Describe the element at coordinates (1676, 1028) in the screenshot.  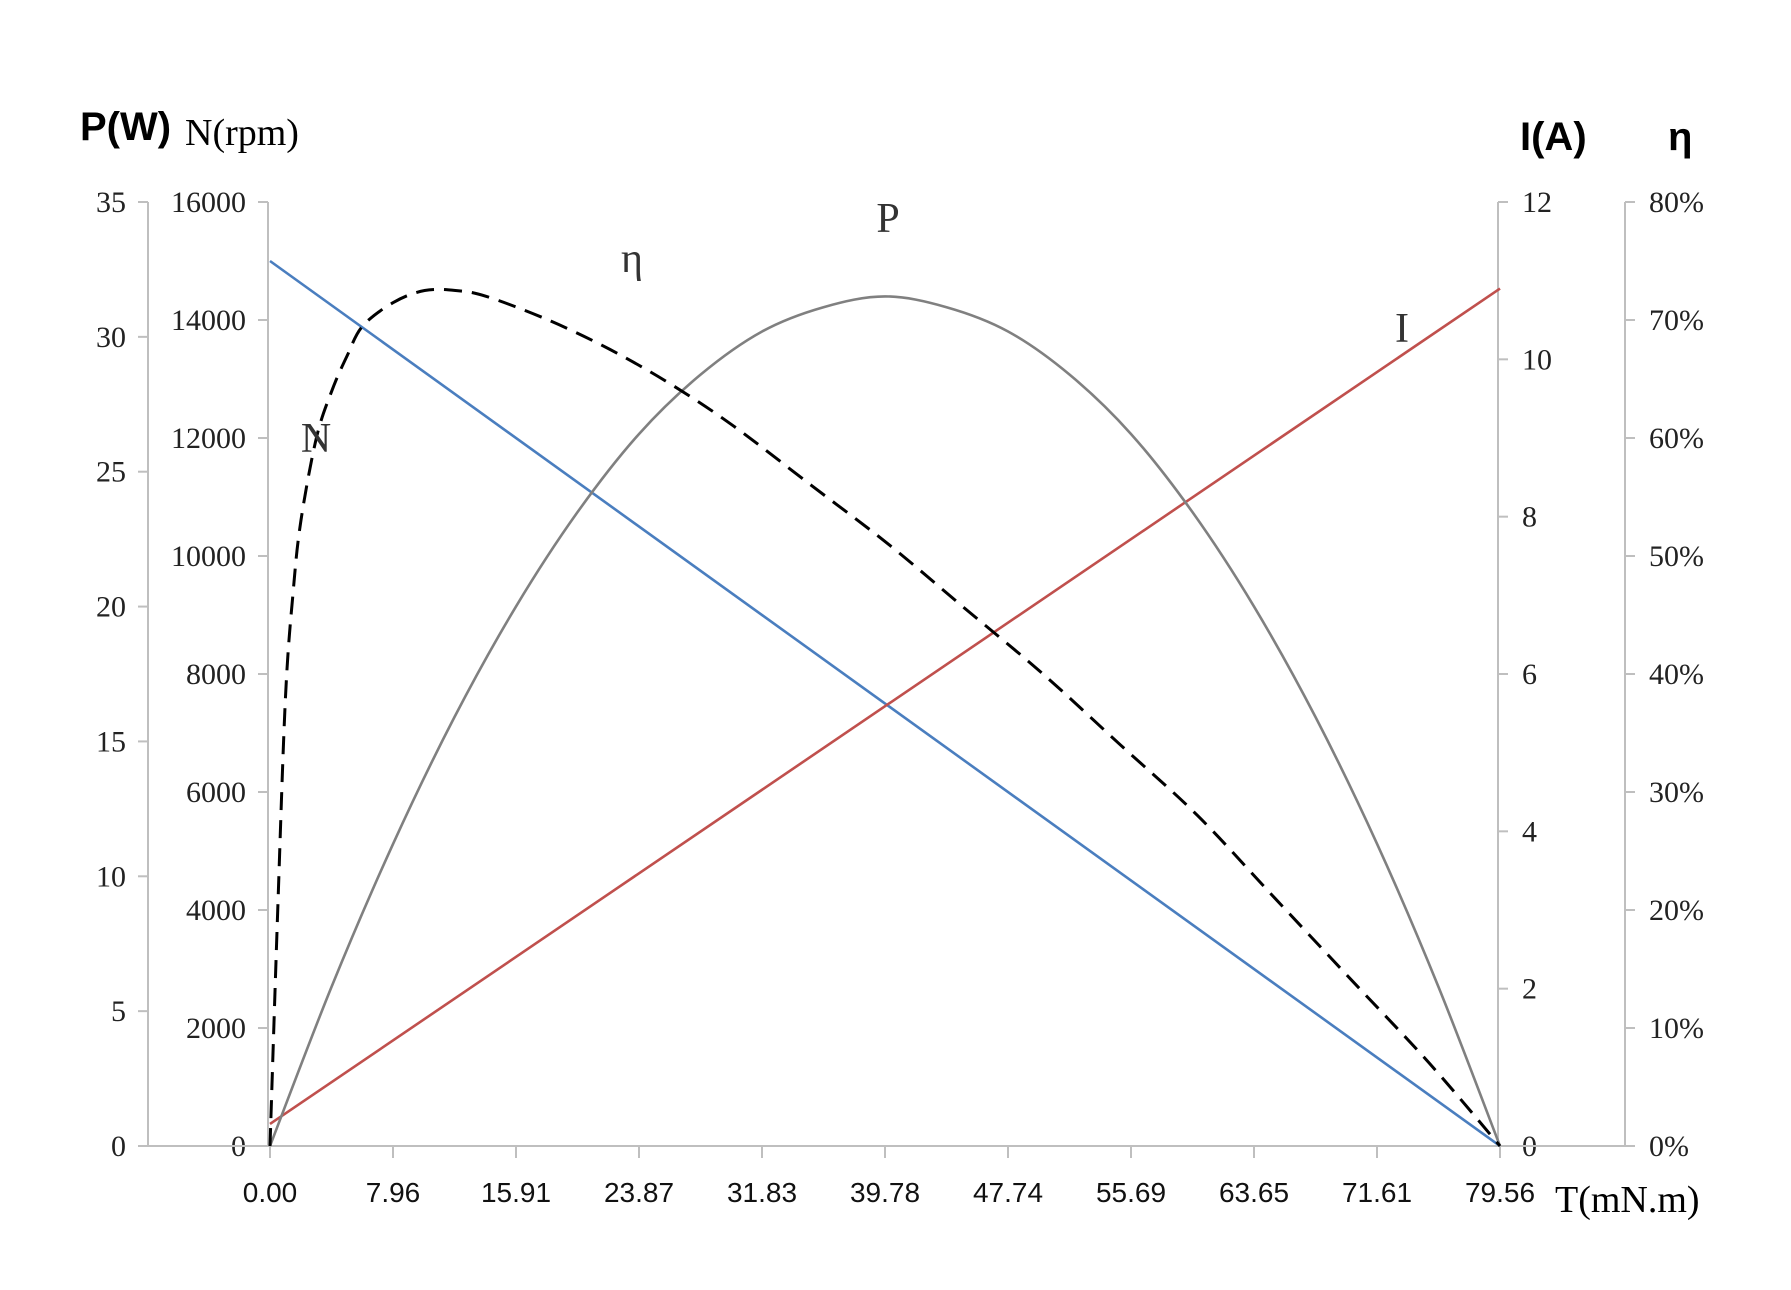
I see `y-tick-label-eta: 10%` at that location.